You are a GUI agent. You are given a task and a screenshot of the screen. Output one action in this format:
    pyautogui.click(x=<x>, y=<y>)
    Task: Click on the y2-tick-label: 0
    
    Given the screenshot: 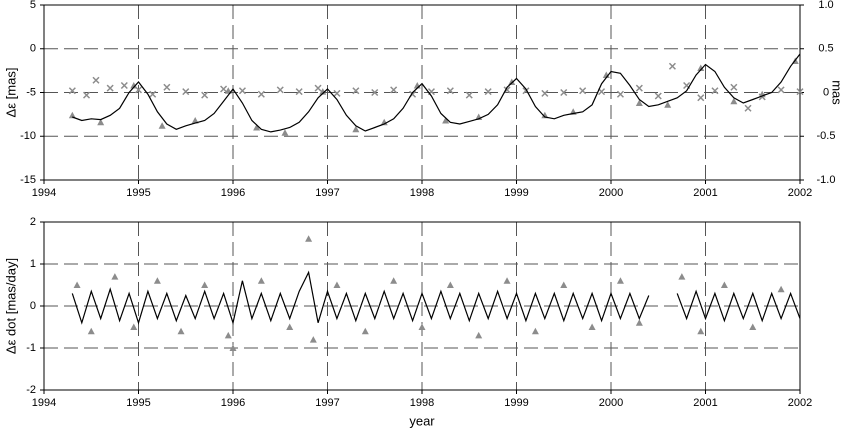 What is the action you would take?
    pyautogui.click(x=826, y=92)
    